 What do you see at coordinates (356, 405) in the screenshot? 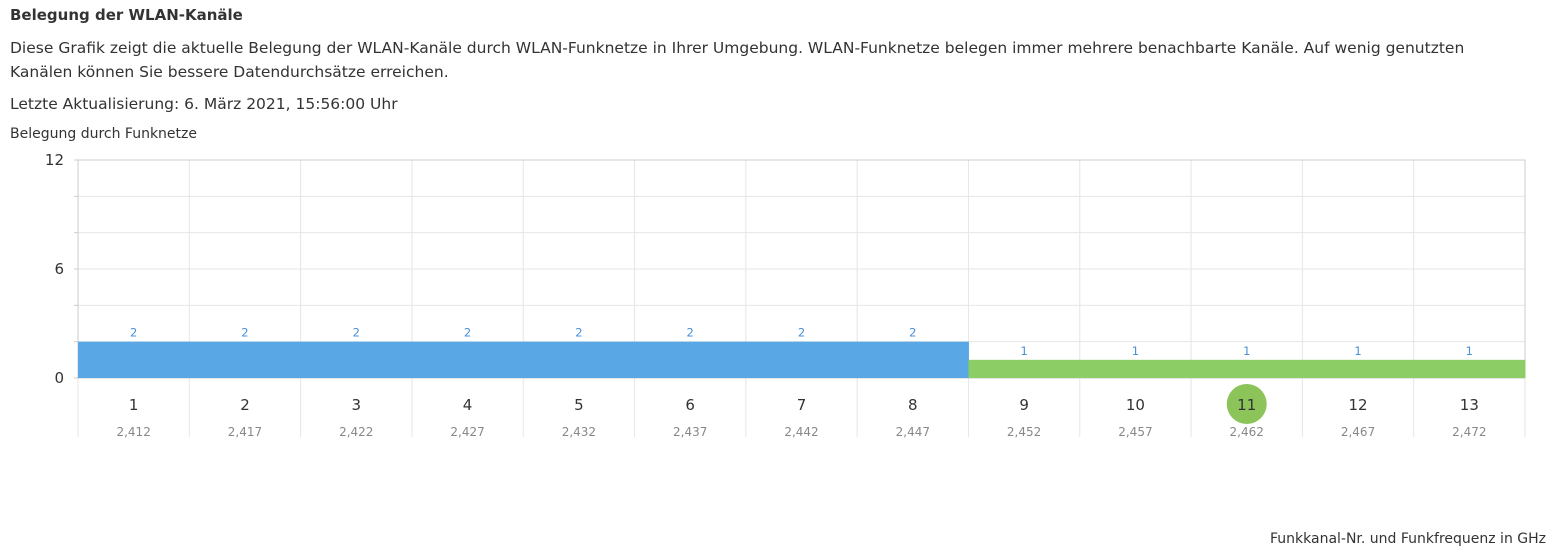
I see `x-tick-label-channel: 3` at bounding box center [356, 405].